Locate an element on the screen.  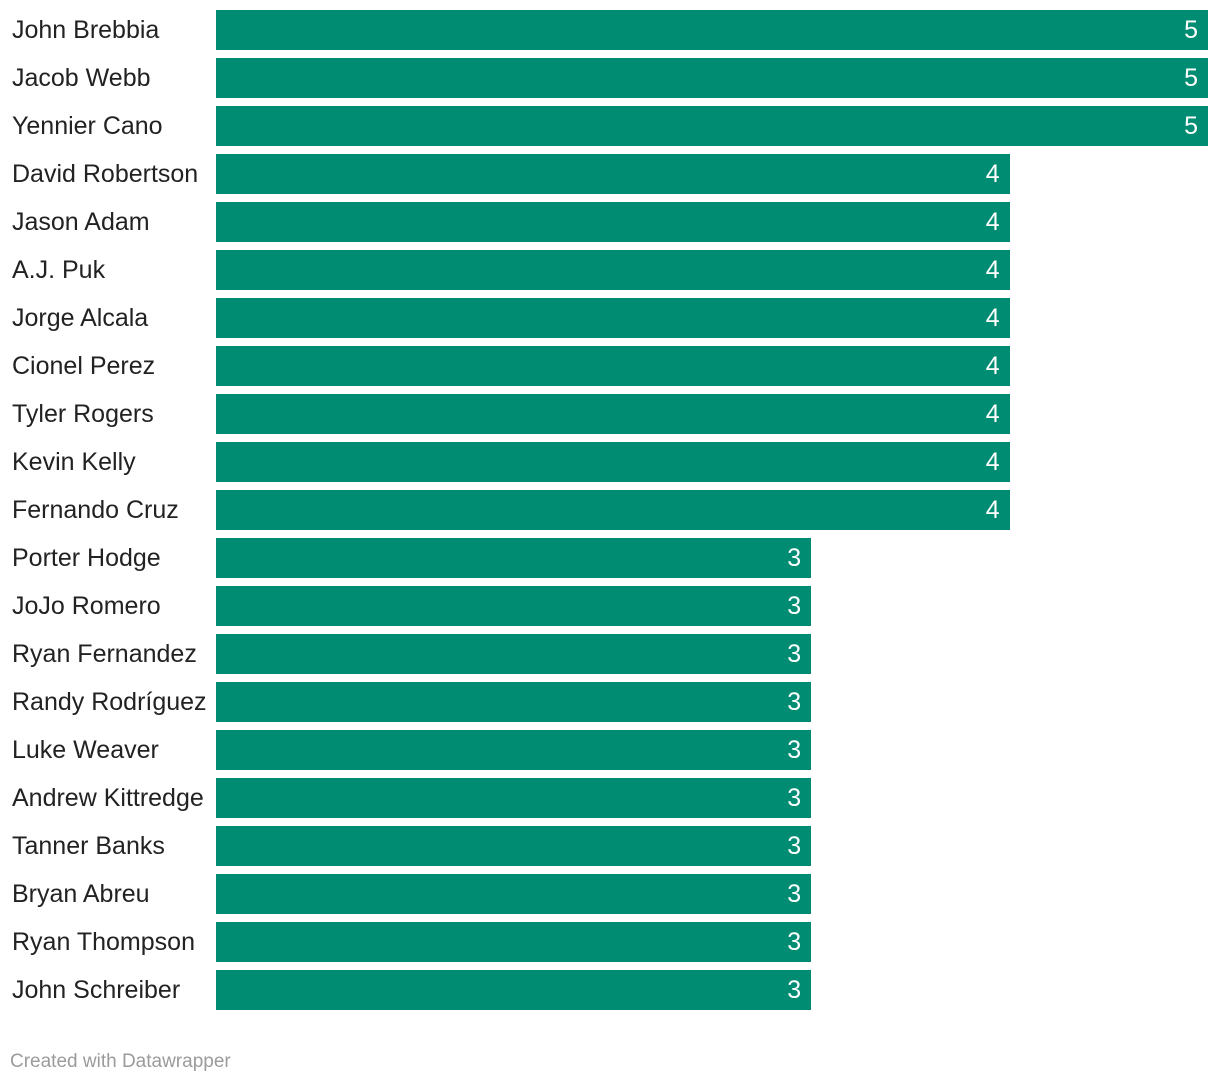
bar-row: Cionel Perez 4 is located at coordinates (610, 366).